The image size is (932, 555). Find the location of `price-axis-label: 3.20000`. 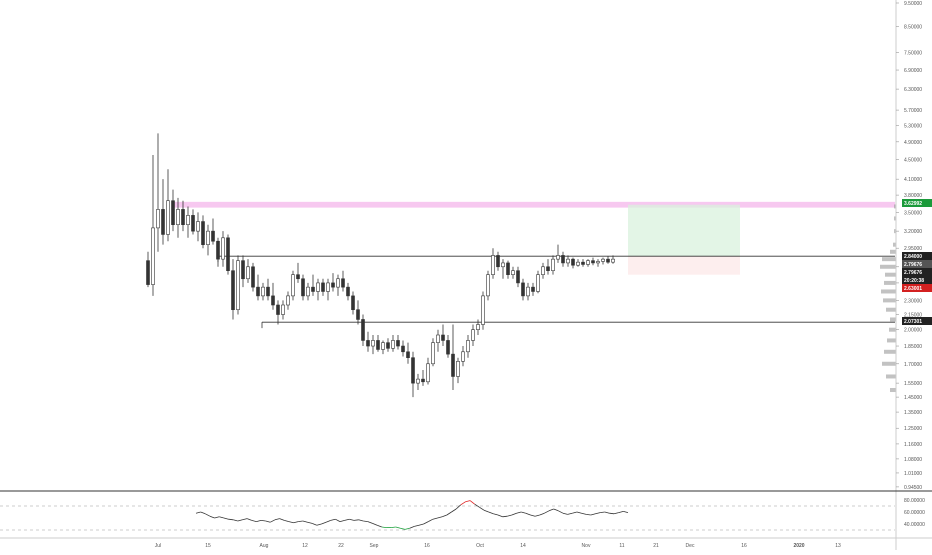

price-axis-label: 3.20000 is located at coordinates (913, 232).